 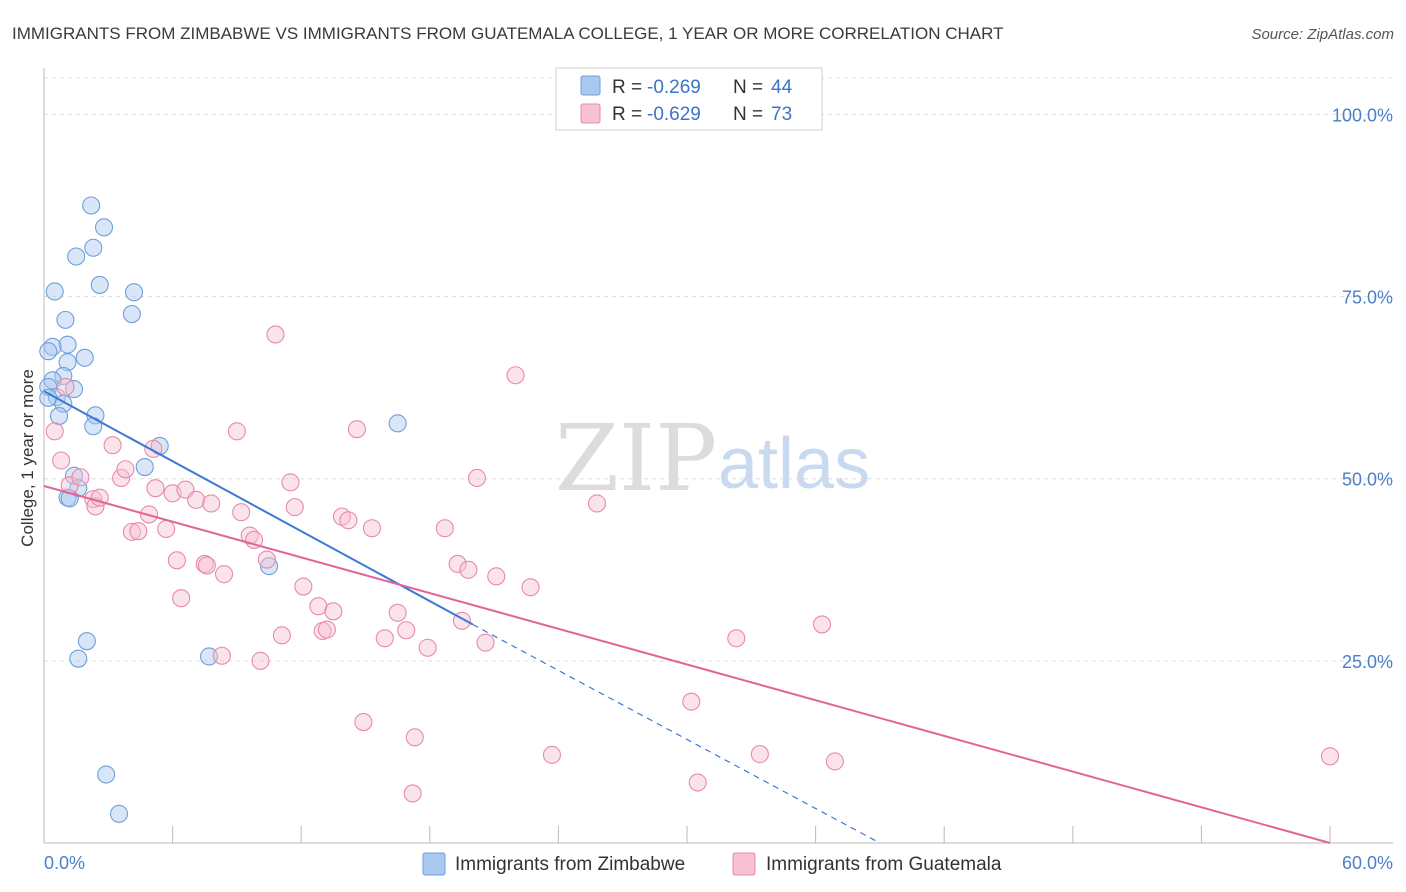 What do you see at coordinates (64, 863) in the screenshot?
I see `x-tick-label-min: 0.0%` at bounding box center [64, 863].